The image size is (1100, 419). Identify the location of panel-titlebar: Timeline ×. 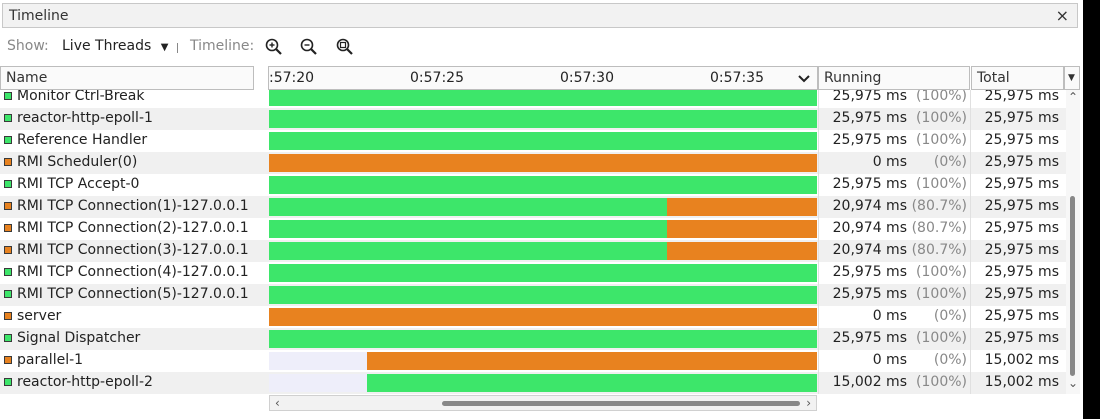
(540, 15).